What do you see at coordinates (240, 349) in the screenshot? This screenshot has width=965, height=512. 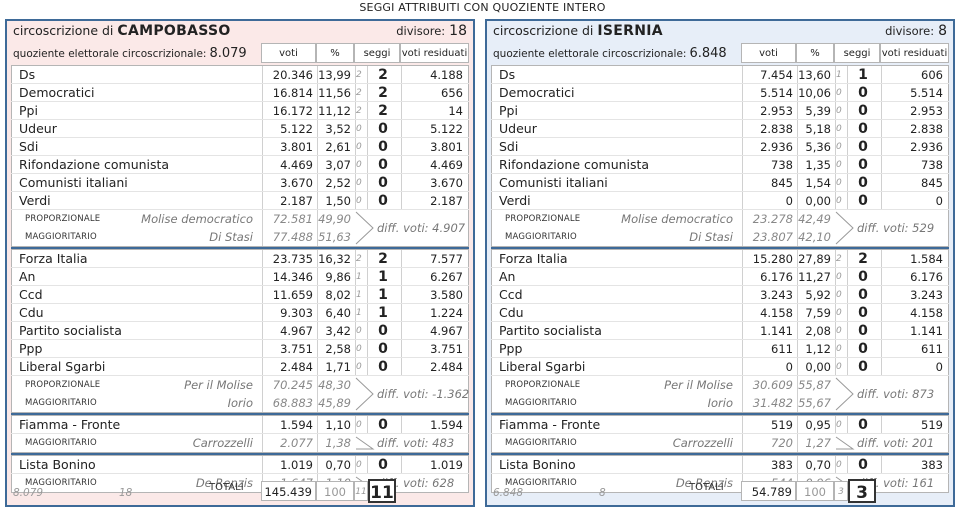 I see `party-row: Ppp 3.751 2,58 0 0 3.751` at bounding box center [240, 349].